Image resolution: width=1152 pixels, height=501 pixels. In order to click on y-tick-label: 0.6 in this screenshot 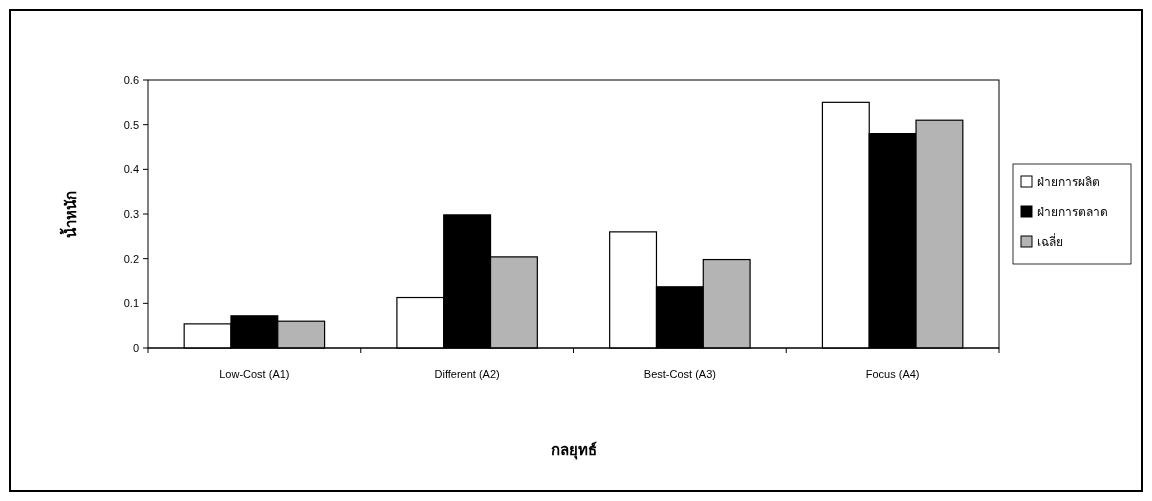, I will do `click(131, 79)`.